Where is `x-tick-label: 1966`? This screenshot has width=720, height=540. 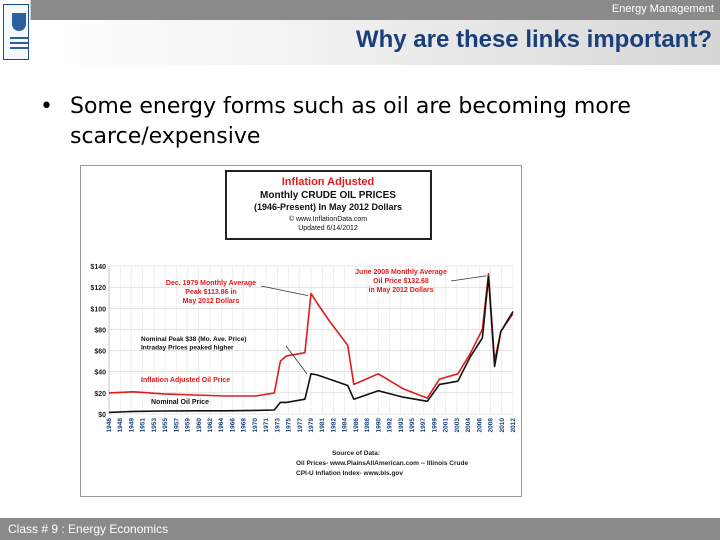 x-tick-label: 1966 is located at coordinates (232, 425).